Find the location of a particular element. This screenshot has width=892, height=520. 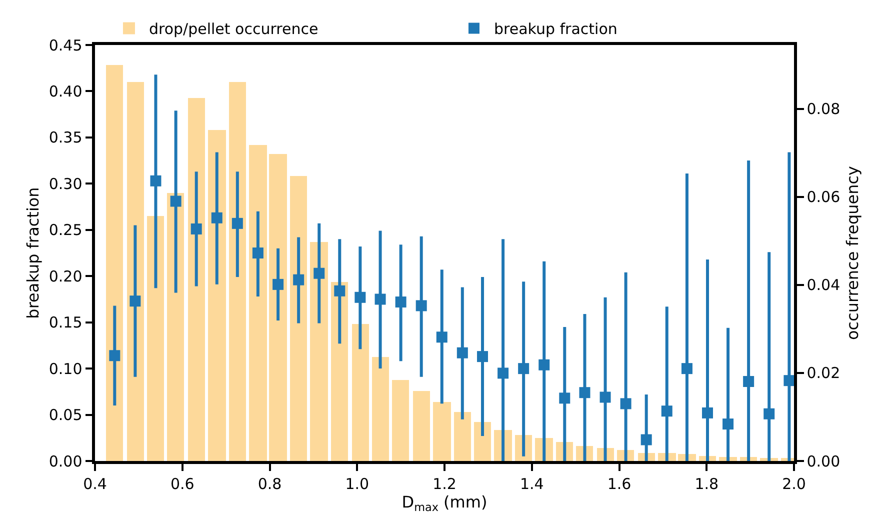

x-tick-label: 1.4 is located at coordinates (532, 483).